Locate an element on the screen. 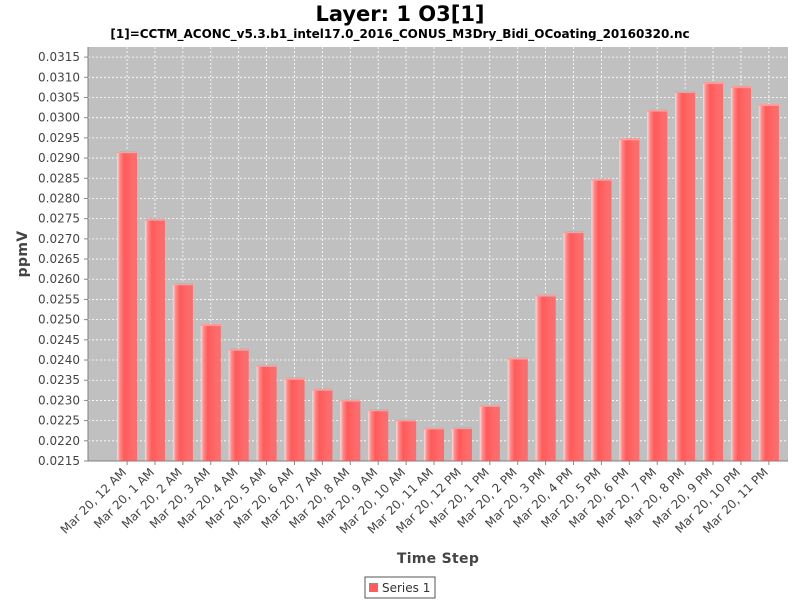 This screenshot has width=800, height=600. legend-swatch is located at coordinates (373, 587).